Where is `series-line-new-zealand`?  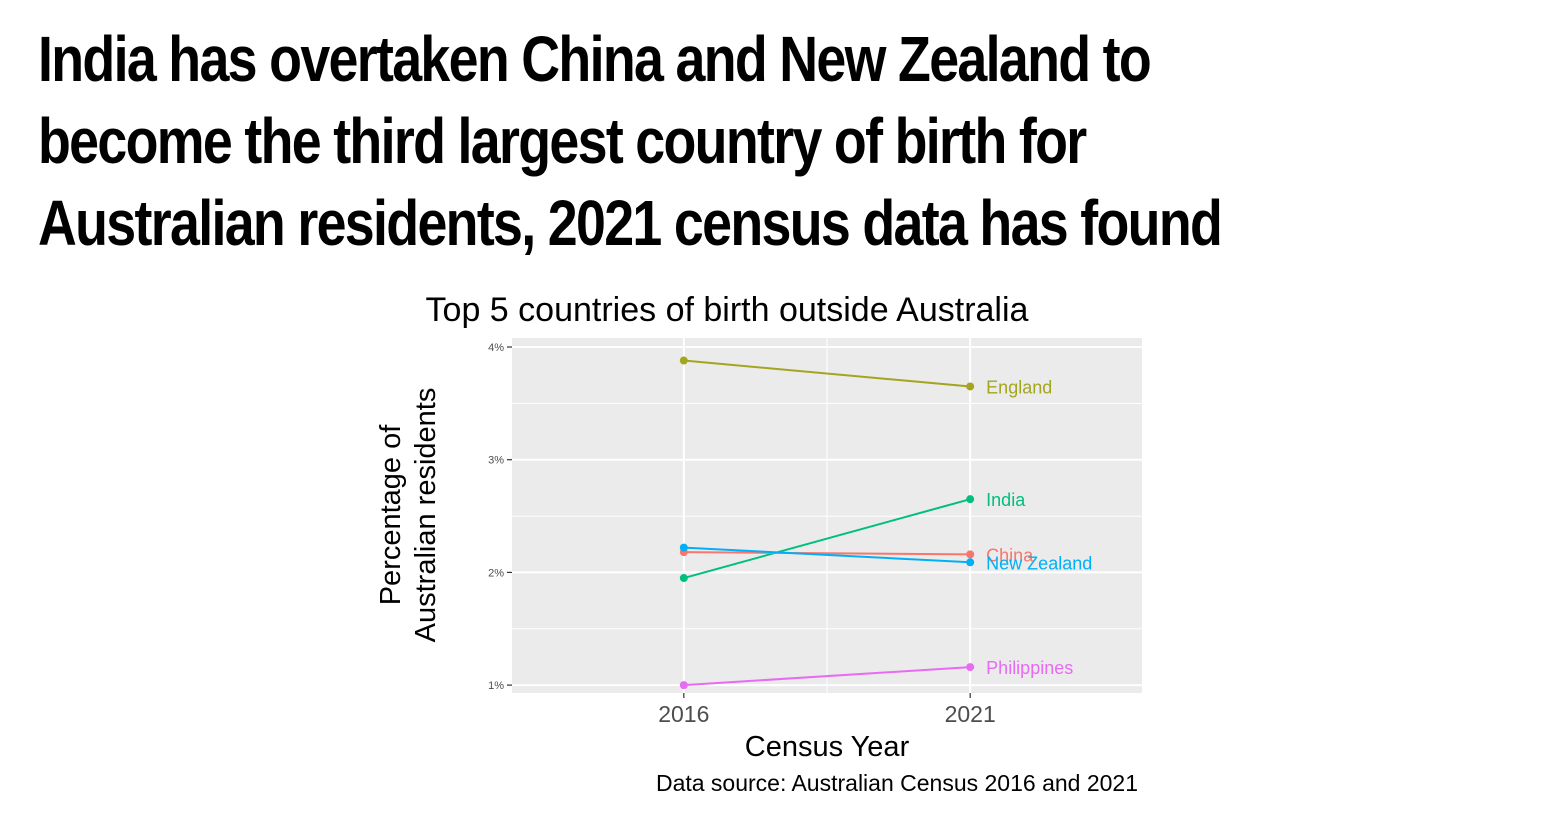 series-line-new-zealand is located at coordinates (827, 555).